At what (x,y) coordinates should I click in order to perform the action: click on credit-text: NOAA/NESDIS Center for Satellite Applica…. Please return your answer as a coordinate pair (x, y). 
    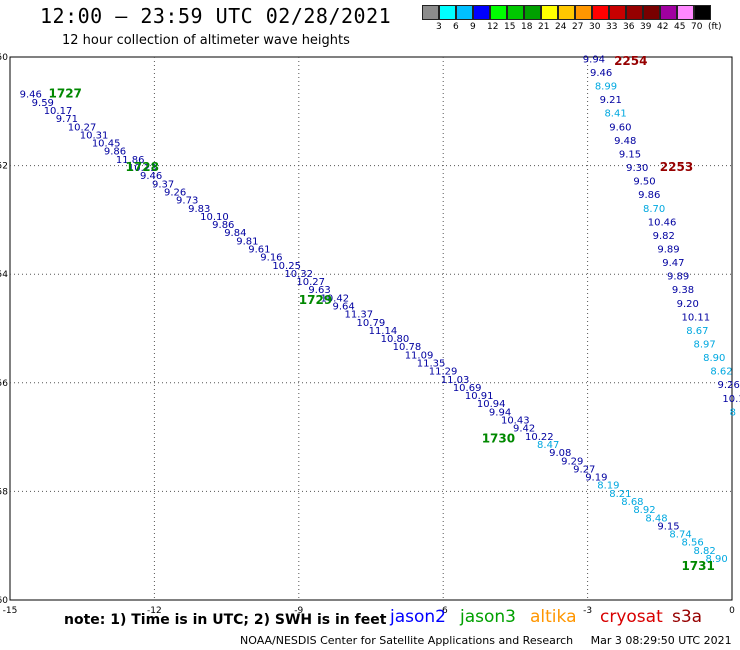
    Looking at the image, I should click on (407, 640).